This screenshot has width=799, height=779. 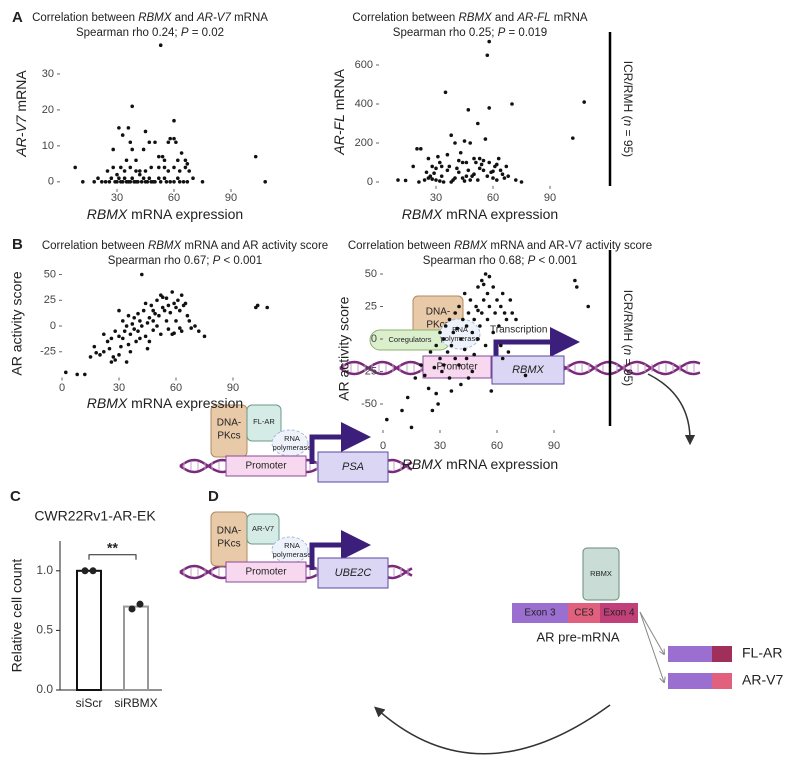 I want to click on y-tick-label: -25, so click(x=48, y=352).